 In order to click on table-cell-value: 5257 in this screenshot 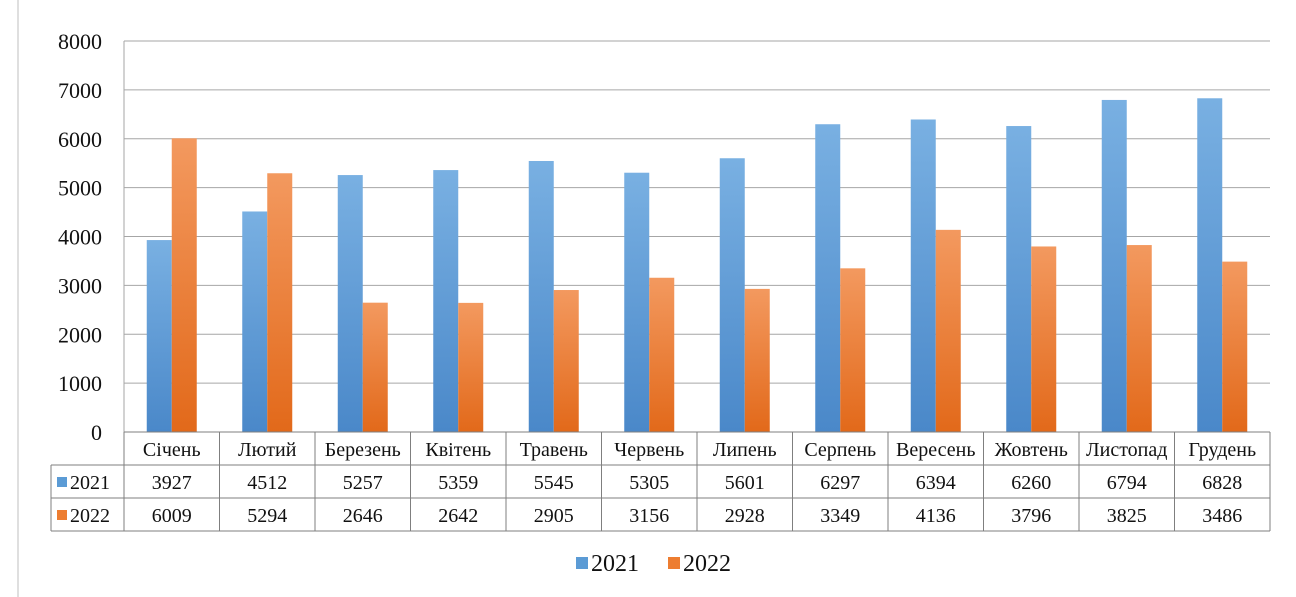, I will do `click(363, 483)`.